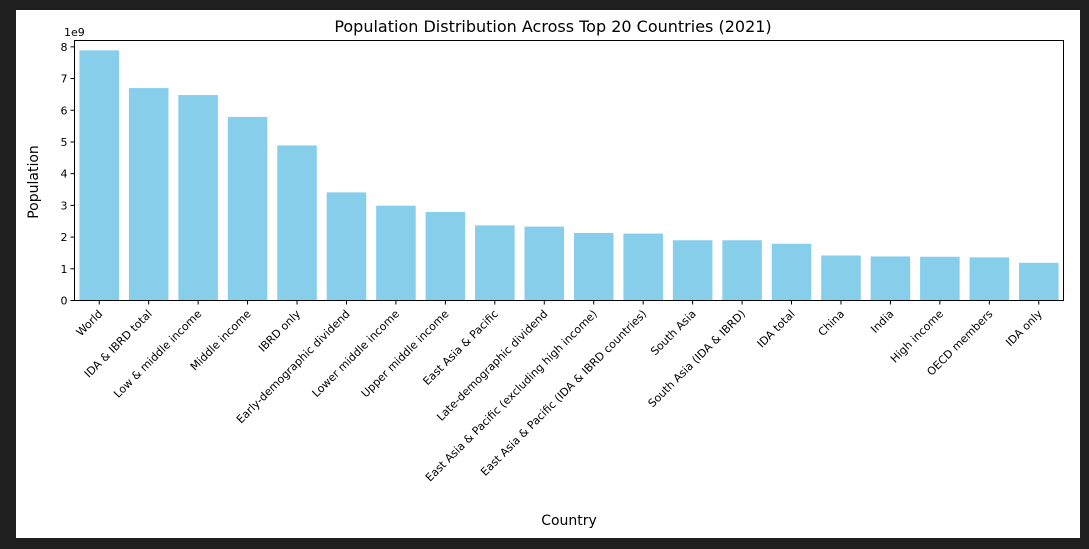  I want to click on y-tick-label: 6, so click(64, 110).